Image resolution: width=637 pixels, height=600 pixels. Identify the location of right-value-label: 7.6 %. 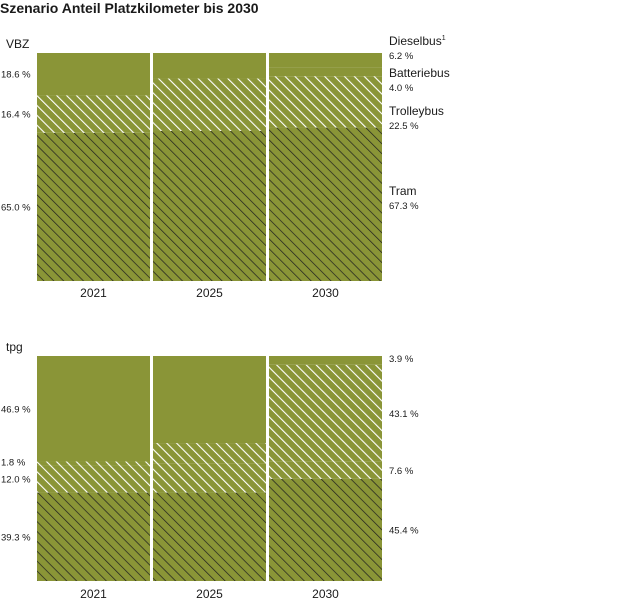
(401, 471).